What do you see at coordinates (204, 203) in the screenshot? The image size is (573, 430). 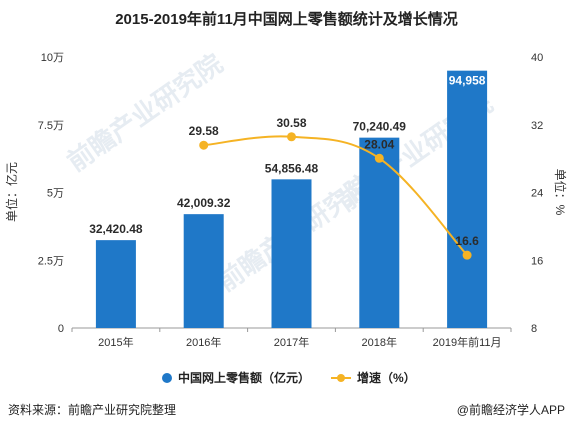 I see `bar-value-label: 42,009.32` at bounding box center [204, 203].